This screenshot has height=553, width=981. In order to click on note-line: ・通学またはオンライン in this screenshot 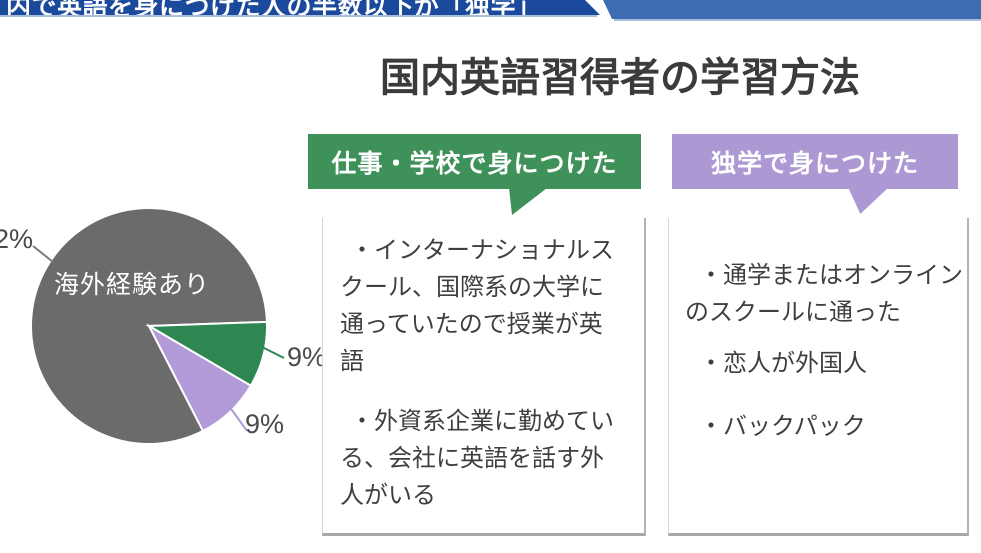, I will do `click(831, 275)`.